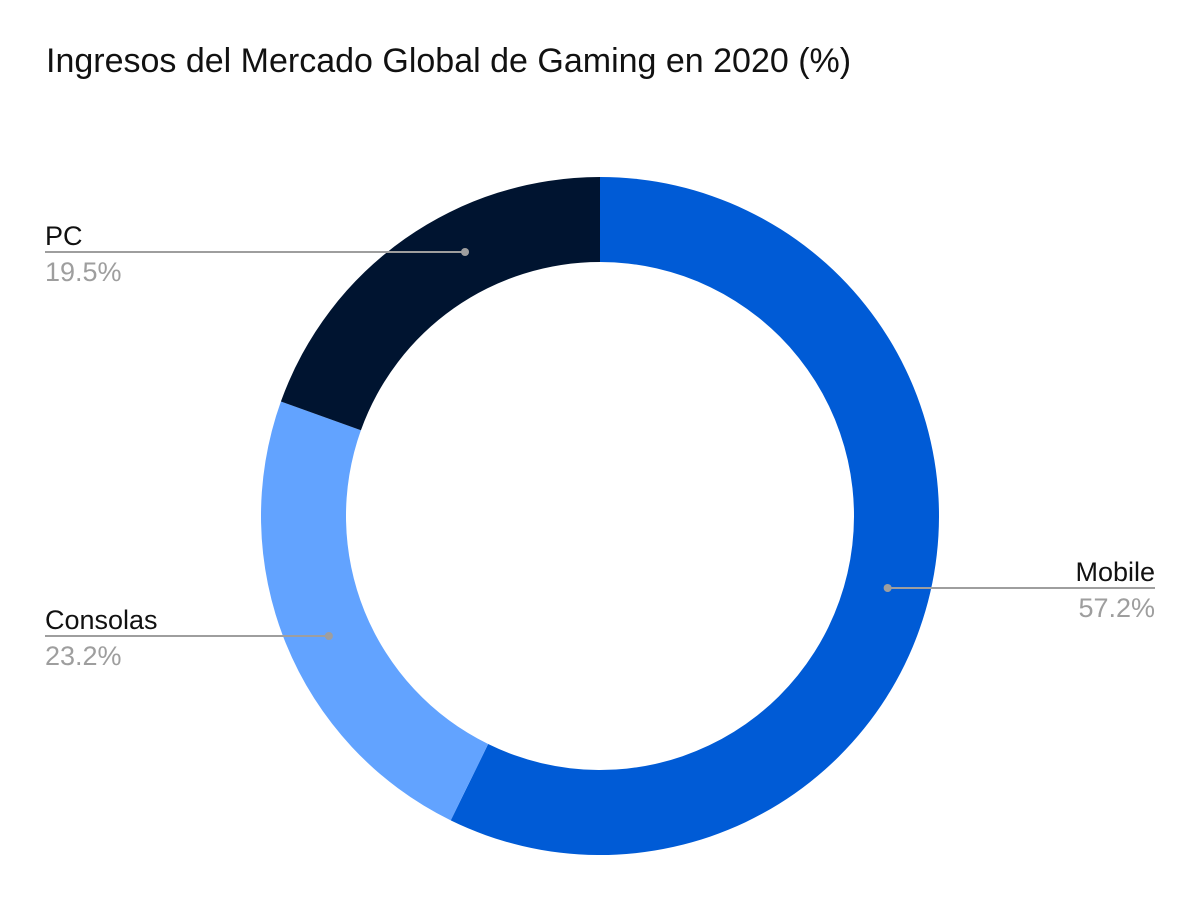 This screenshot has width=1200, height=900. I want to click on slice-label-pc: PC, so click(64, 236).